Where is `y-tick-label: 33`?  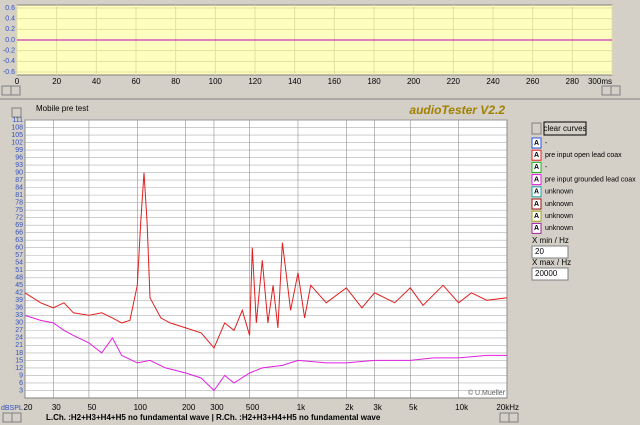 y-tick-label: 33 is located at coordinates (19, 315).